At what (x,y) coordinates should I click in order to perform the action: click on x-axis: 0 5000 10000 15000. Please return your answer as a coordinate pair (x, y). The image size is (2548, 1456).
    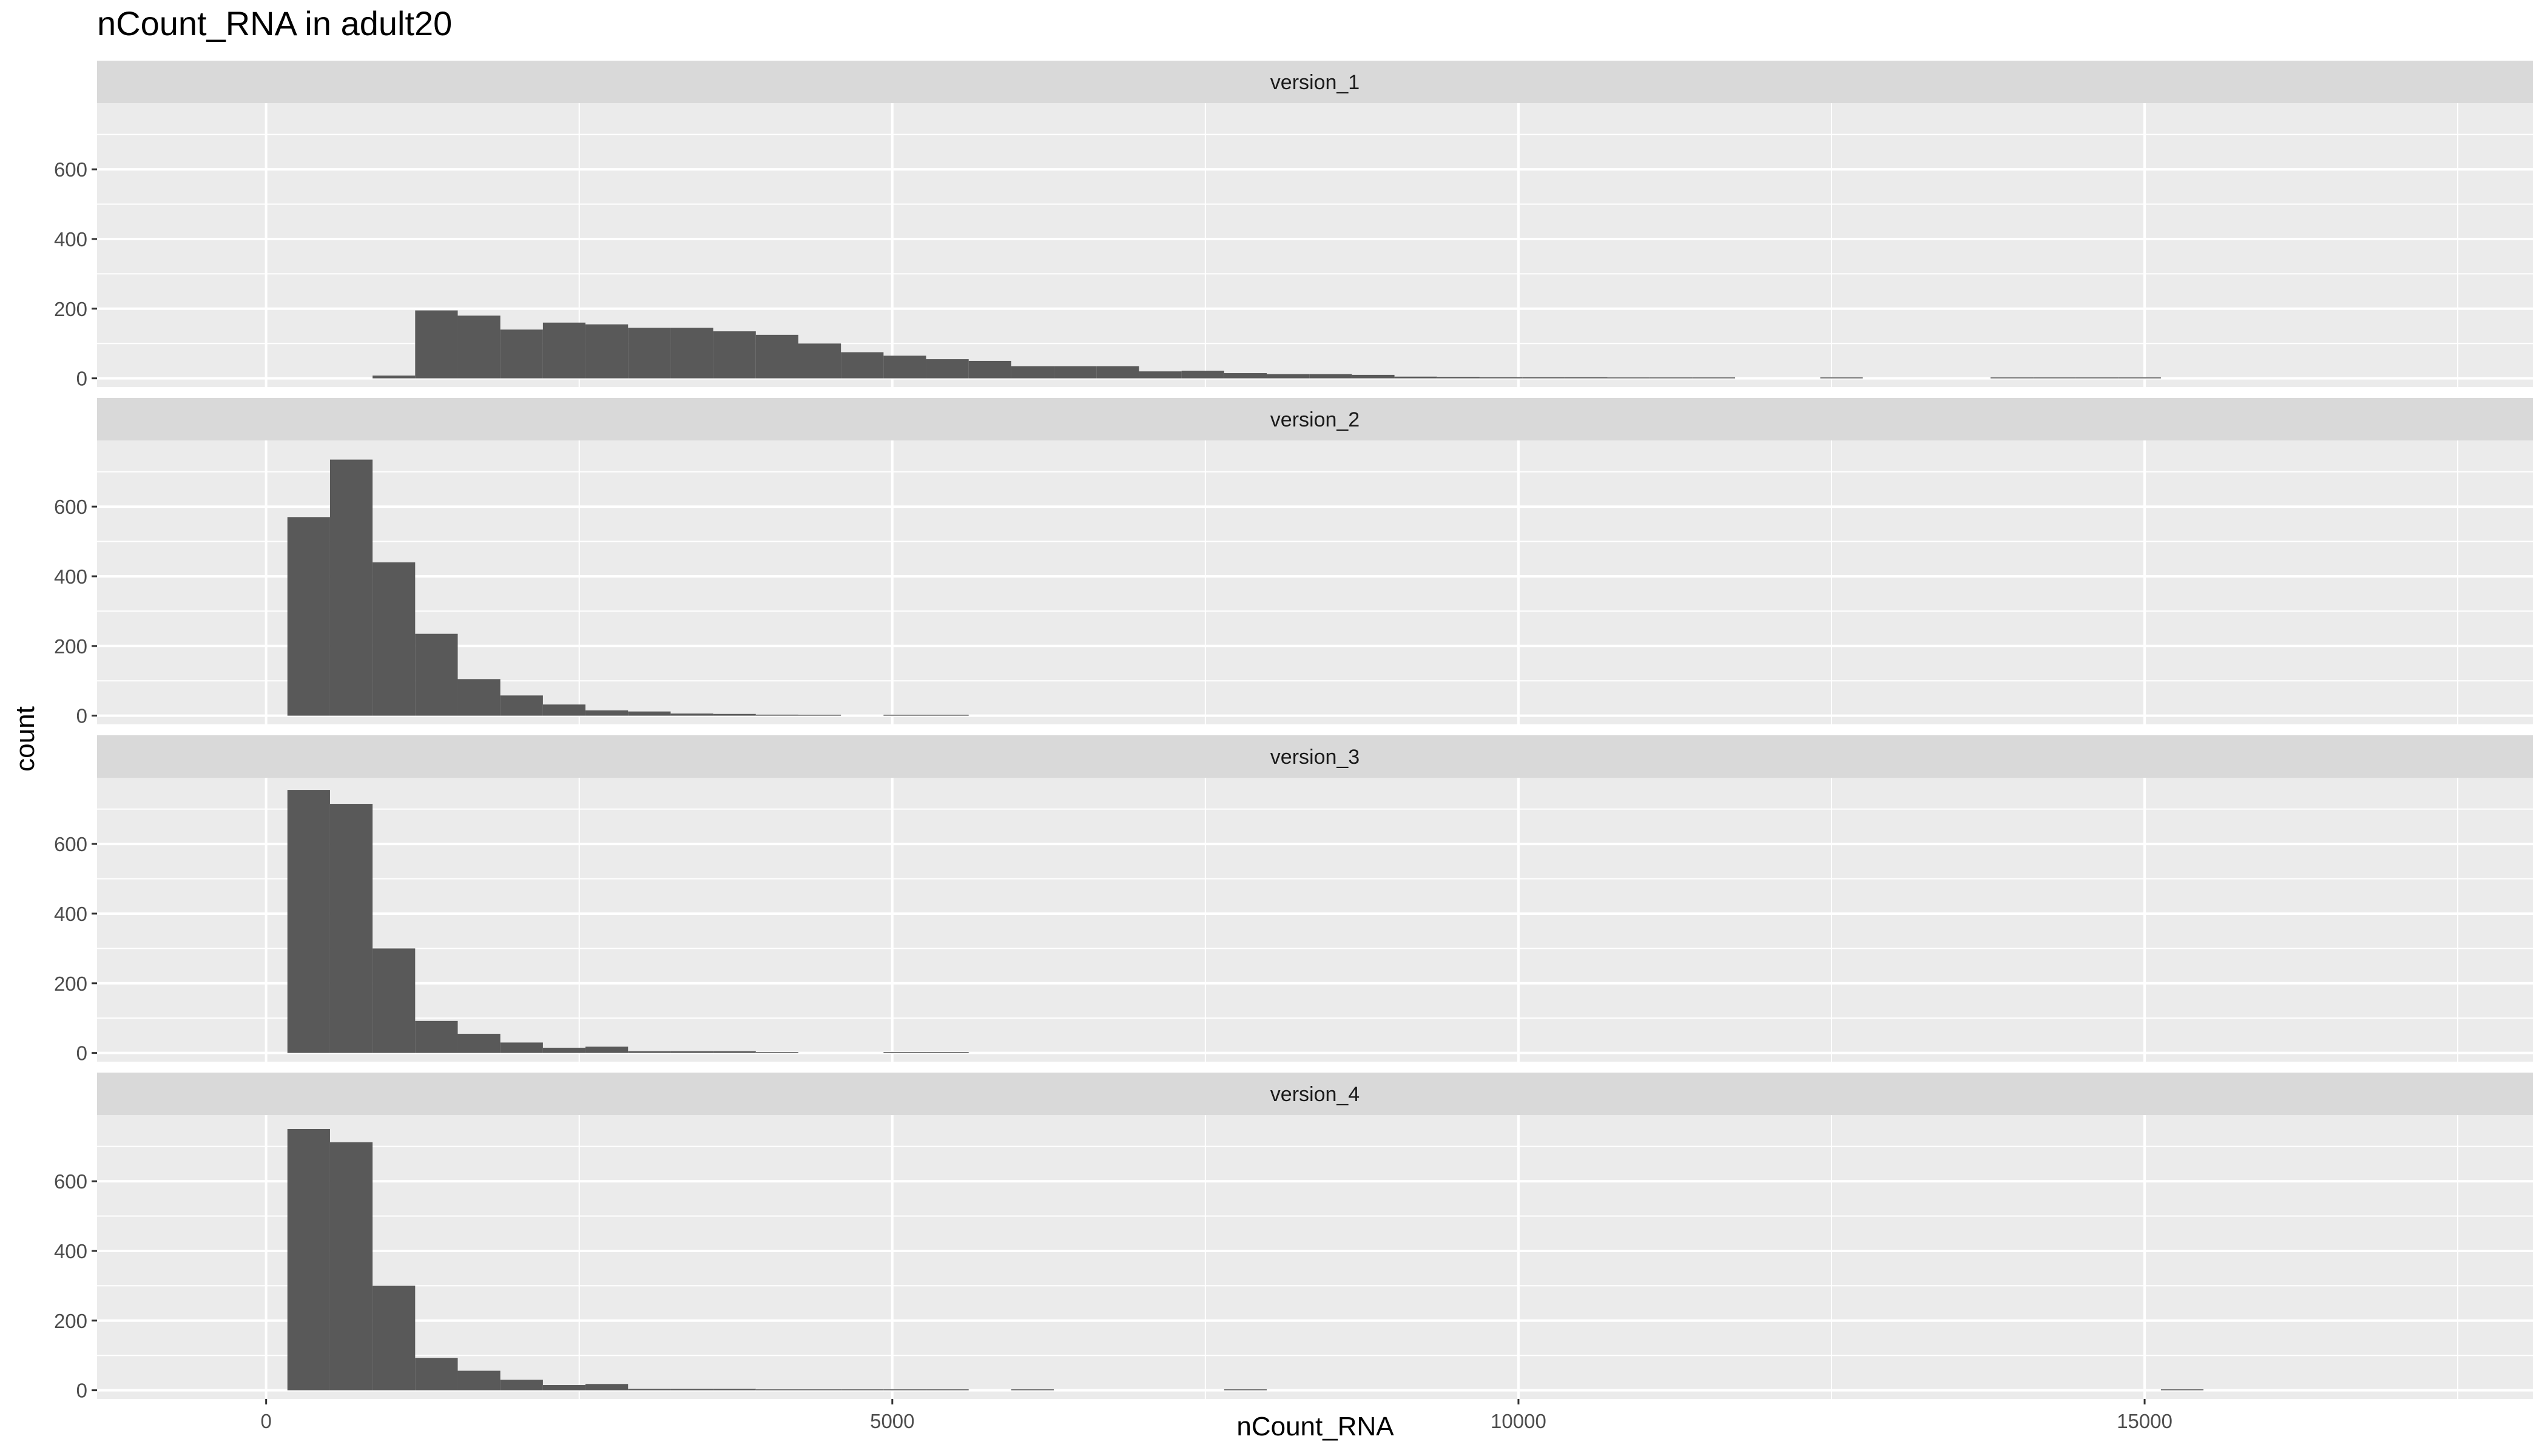
    Looking at the image, I should click on (1216, 1415).